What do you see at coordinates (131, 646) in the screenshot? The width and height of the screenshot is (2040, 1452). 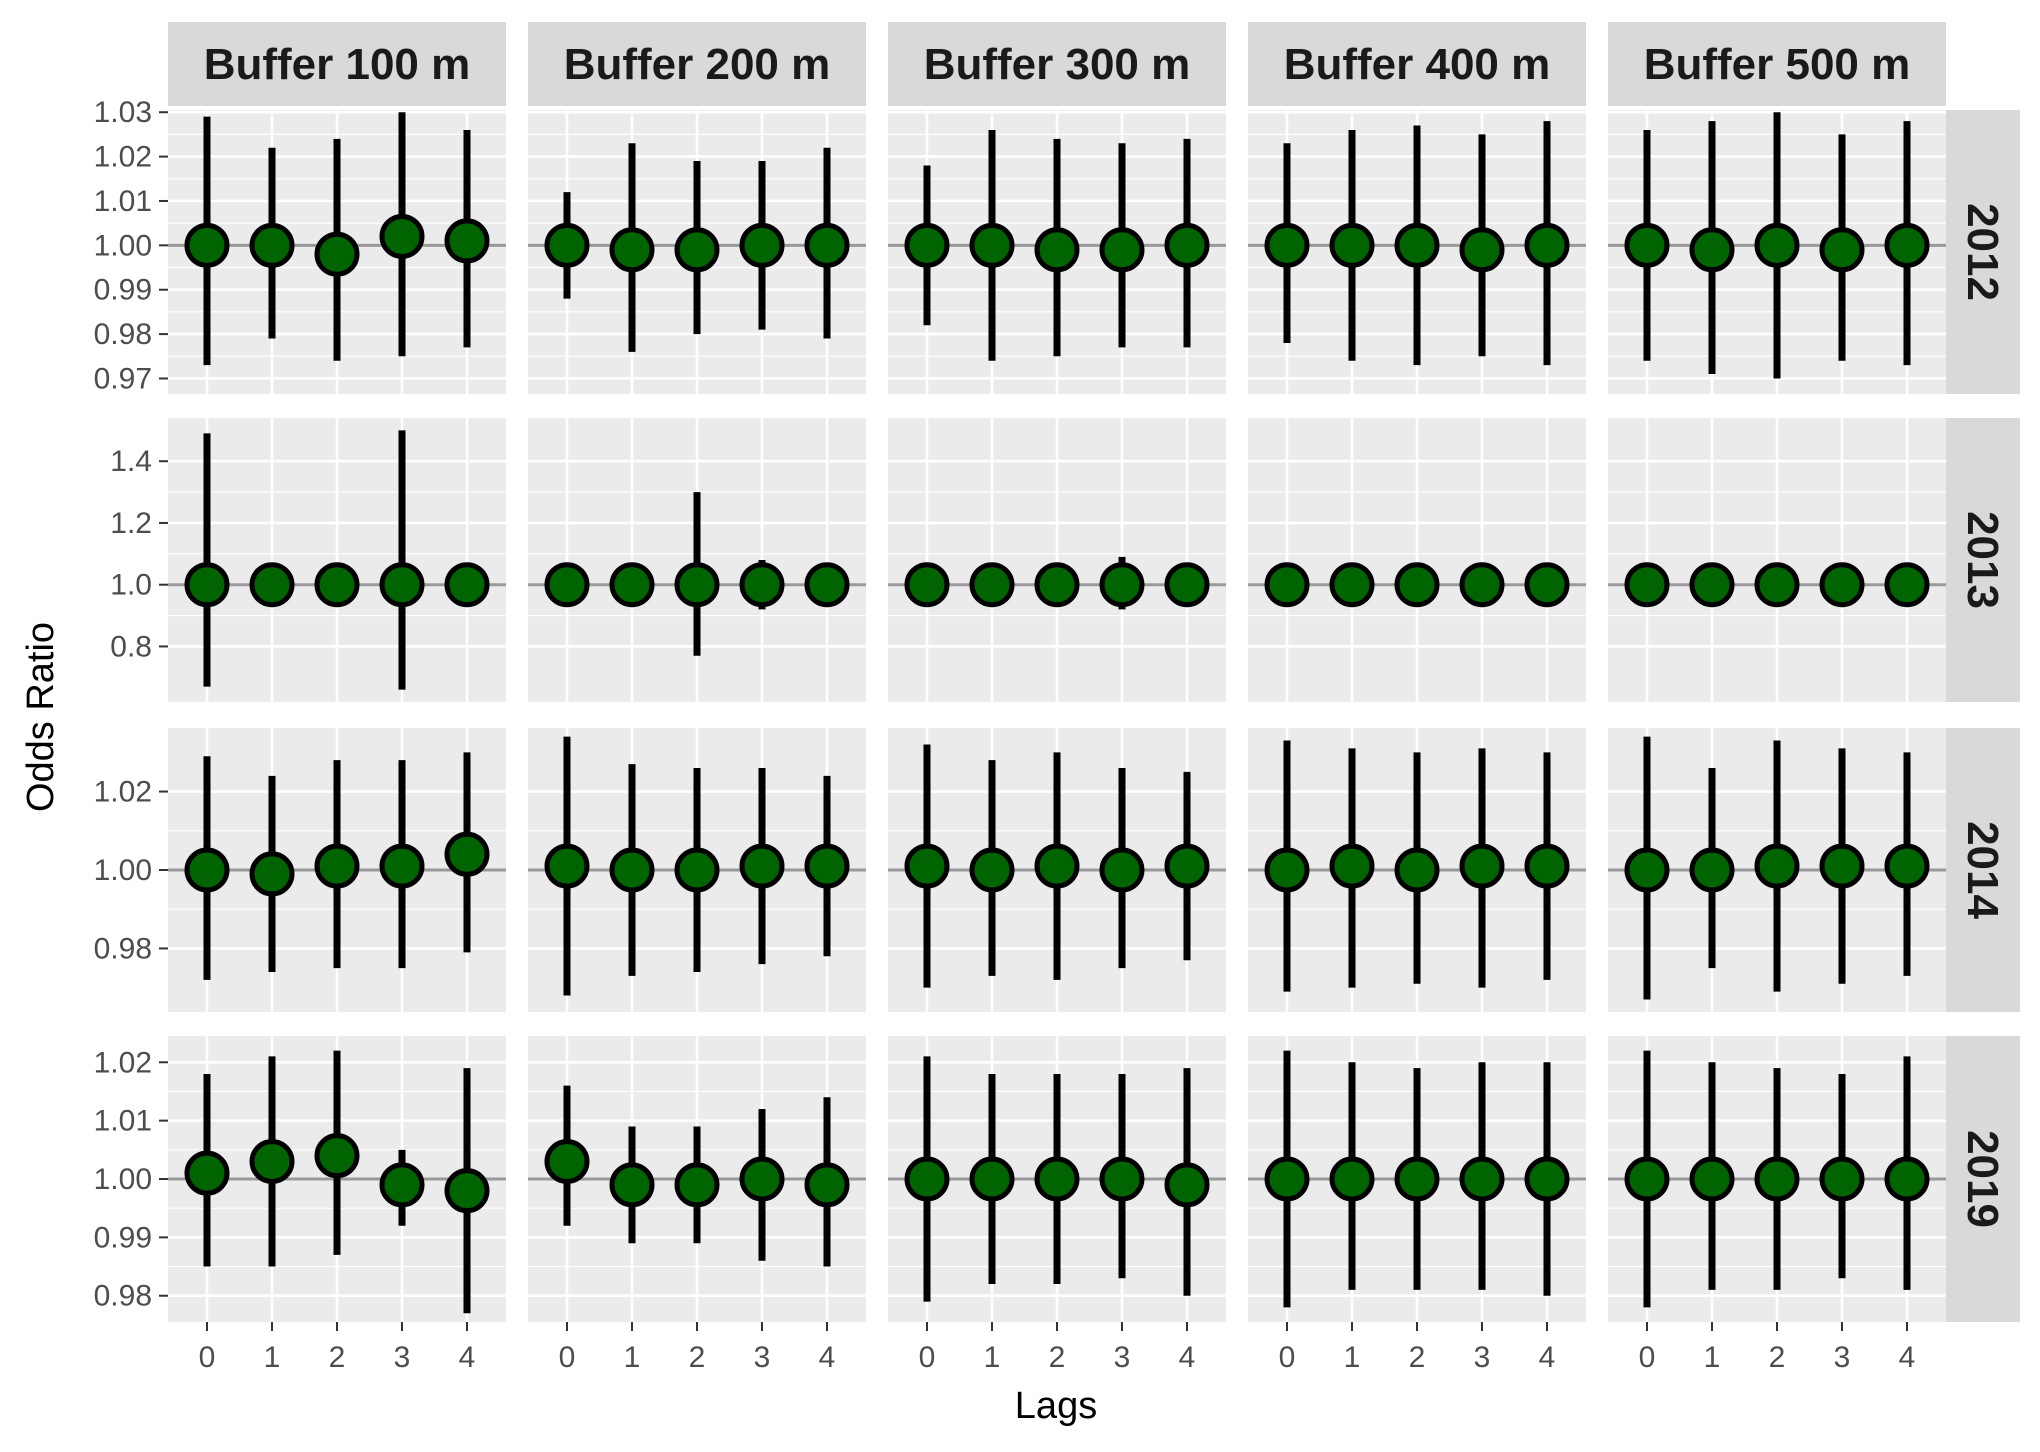 I see `y-tick-label: 0.8` at bounding box center [131, 646].